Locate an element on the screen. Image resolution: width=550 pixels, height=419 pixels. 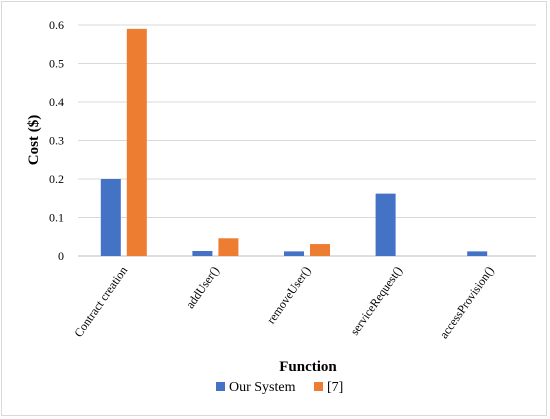
x-tick-label: serviceRequest() is located at coordinates (376, 301).